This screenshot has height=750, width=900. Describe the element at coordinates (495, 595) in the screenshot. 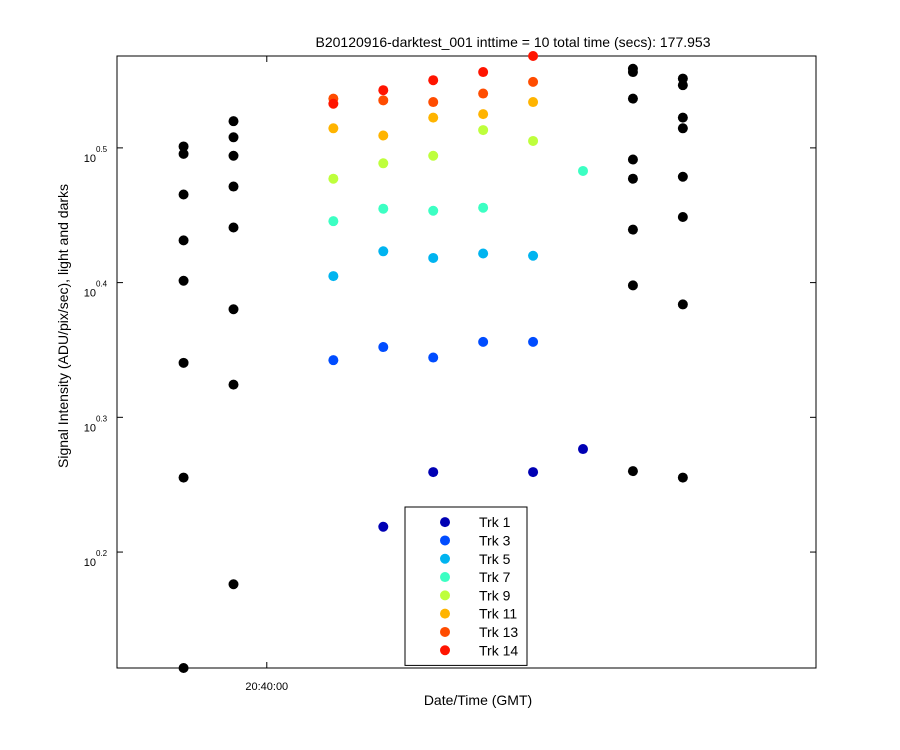

I see `legend-label: Trk 9` at that location.